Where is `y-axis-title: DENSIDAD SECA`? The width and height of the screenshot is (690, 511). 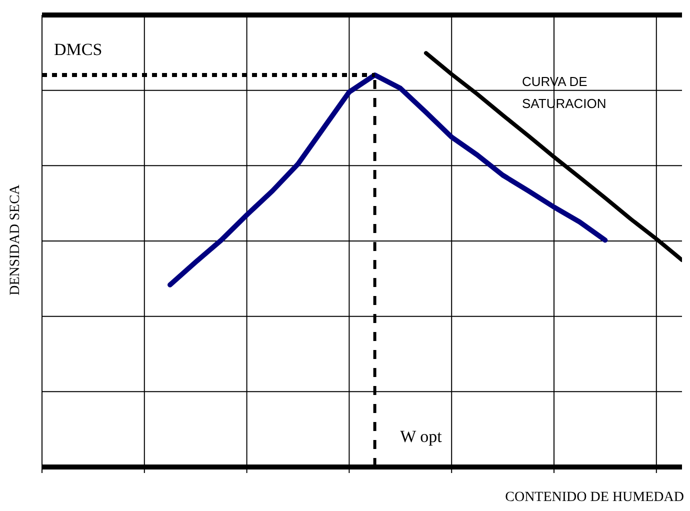 y-axis-title: DENSIDAD SECA is located at coordinates (16, 240).